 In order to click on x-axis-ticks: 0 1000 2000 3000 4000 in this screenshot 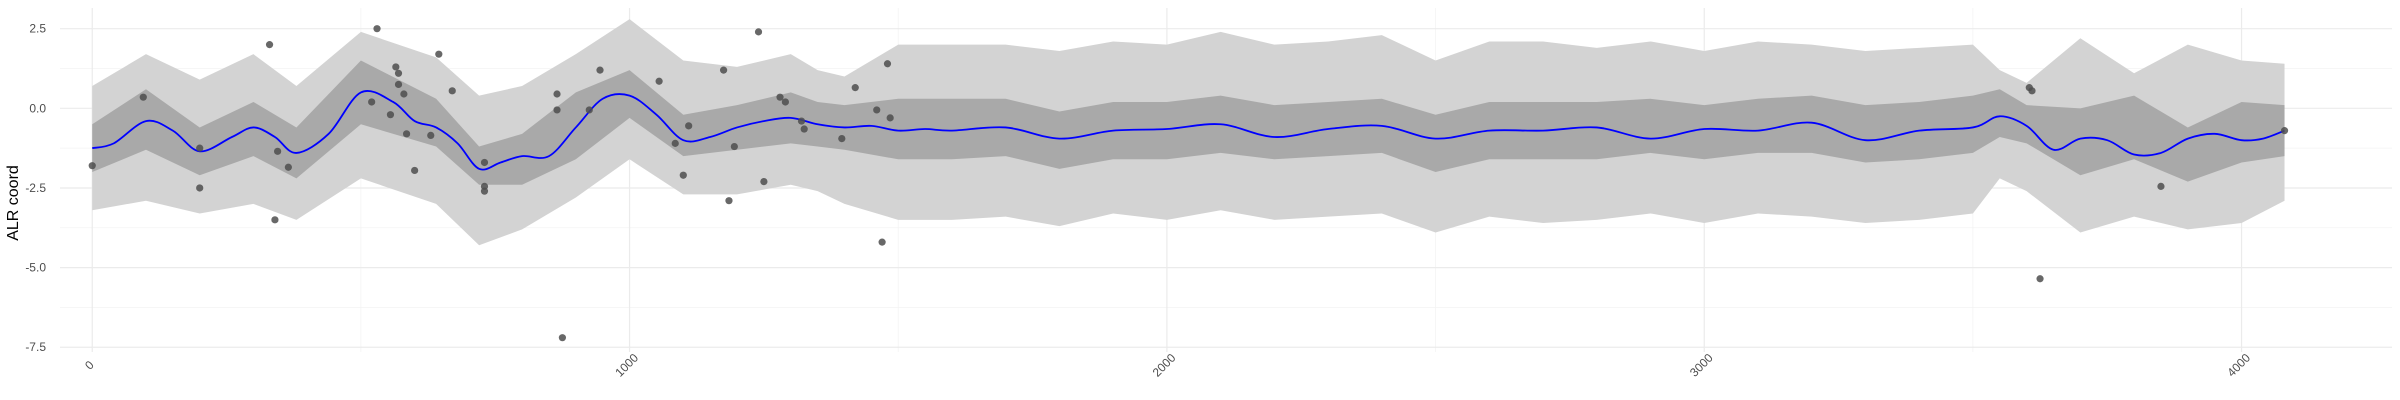, I will do `click(1167, 365)`.